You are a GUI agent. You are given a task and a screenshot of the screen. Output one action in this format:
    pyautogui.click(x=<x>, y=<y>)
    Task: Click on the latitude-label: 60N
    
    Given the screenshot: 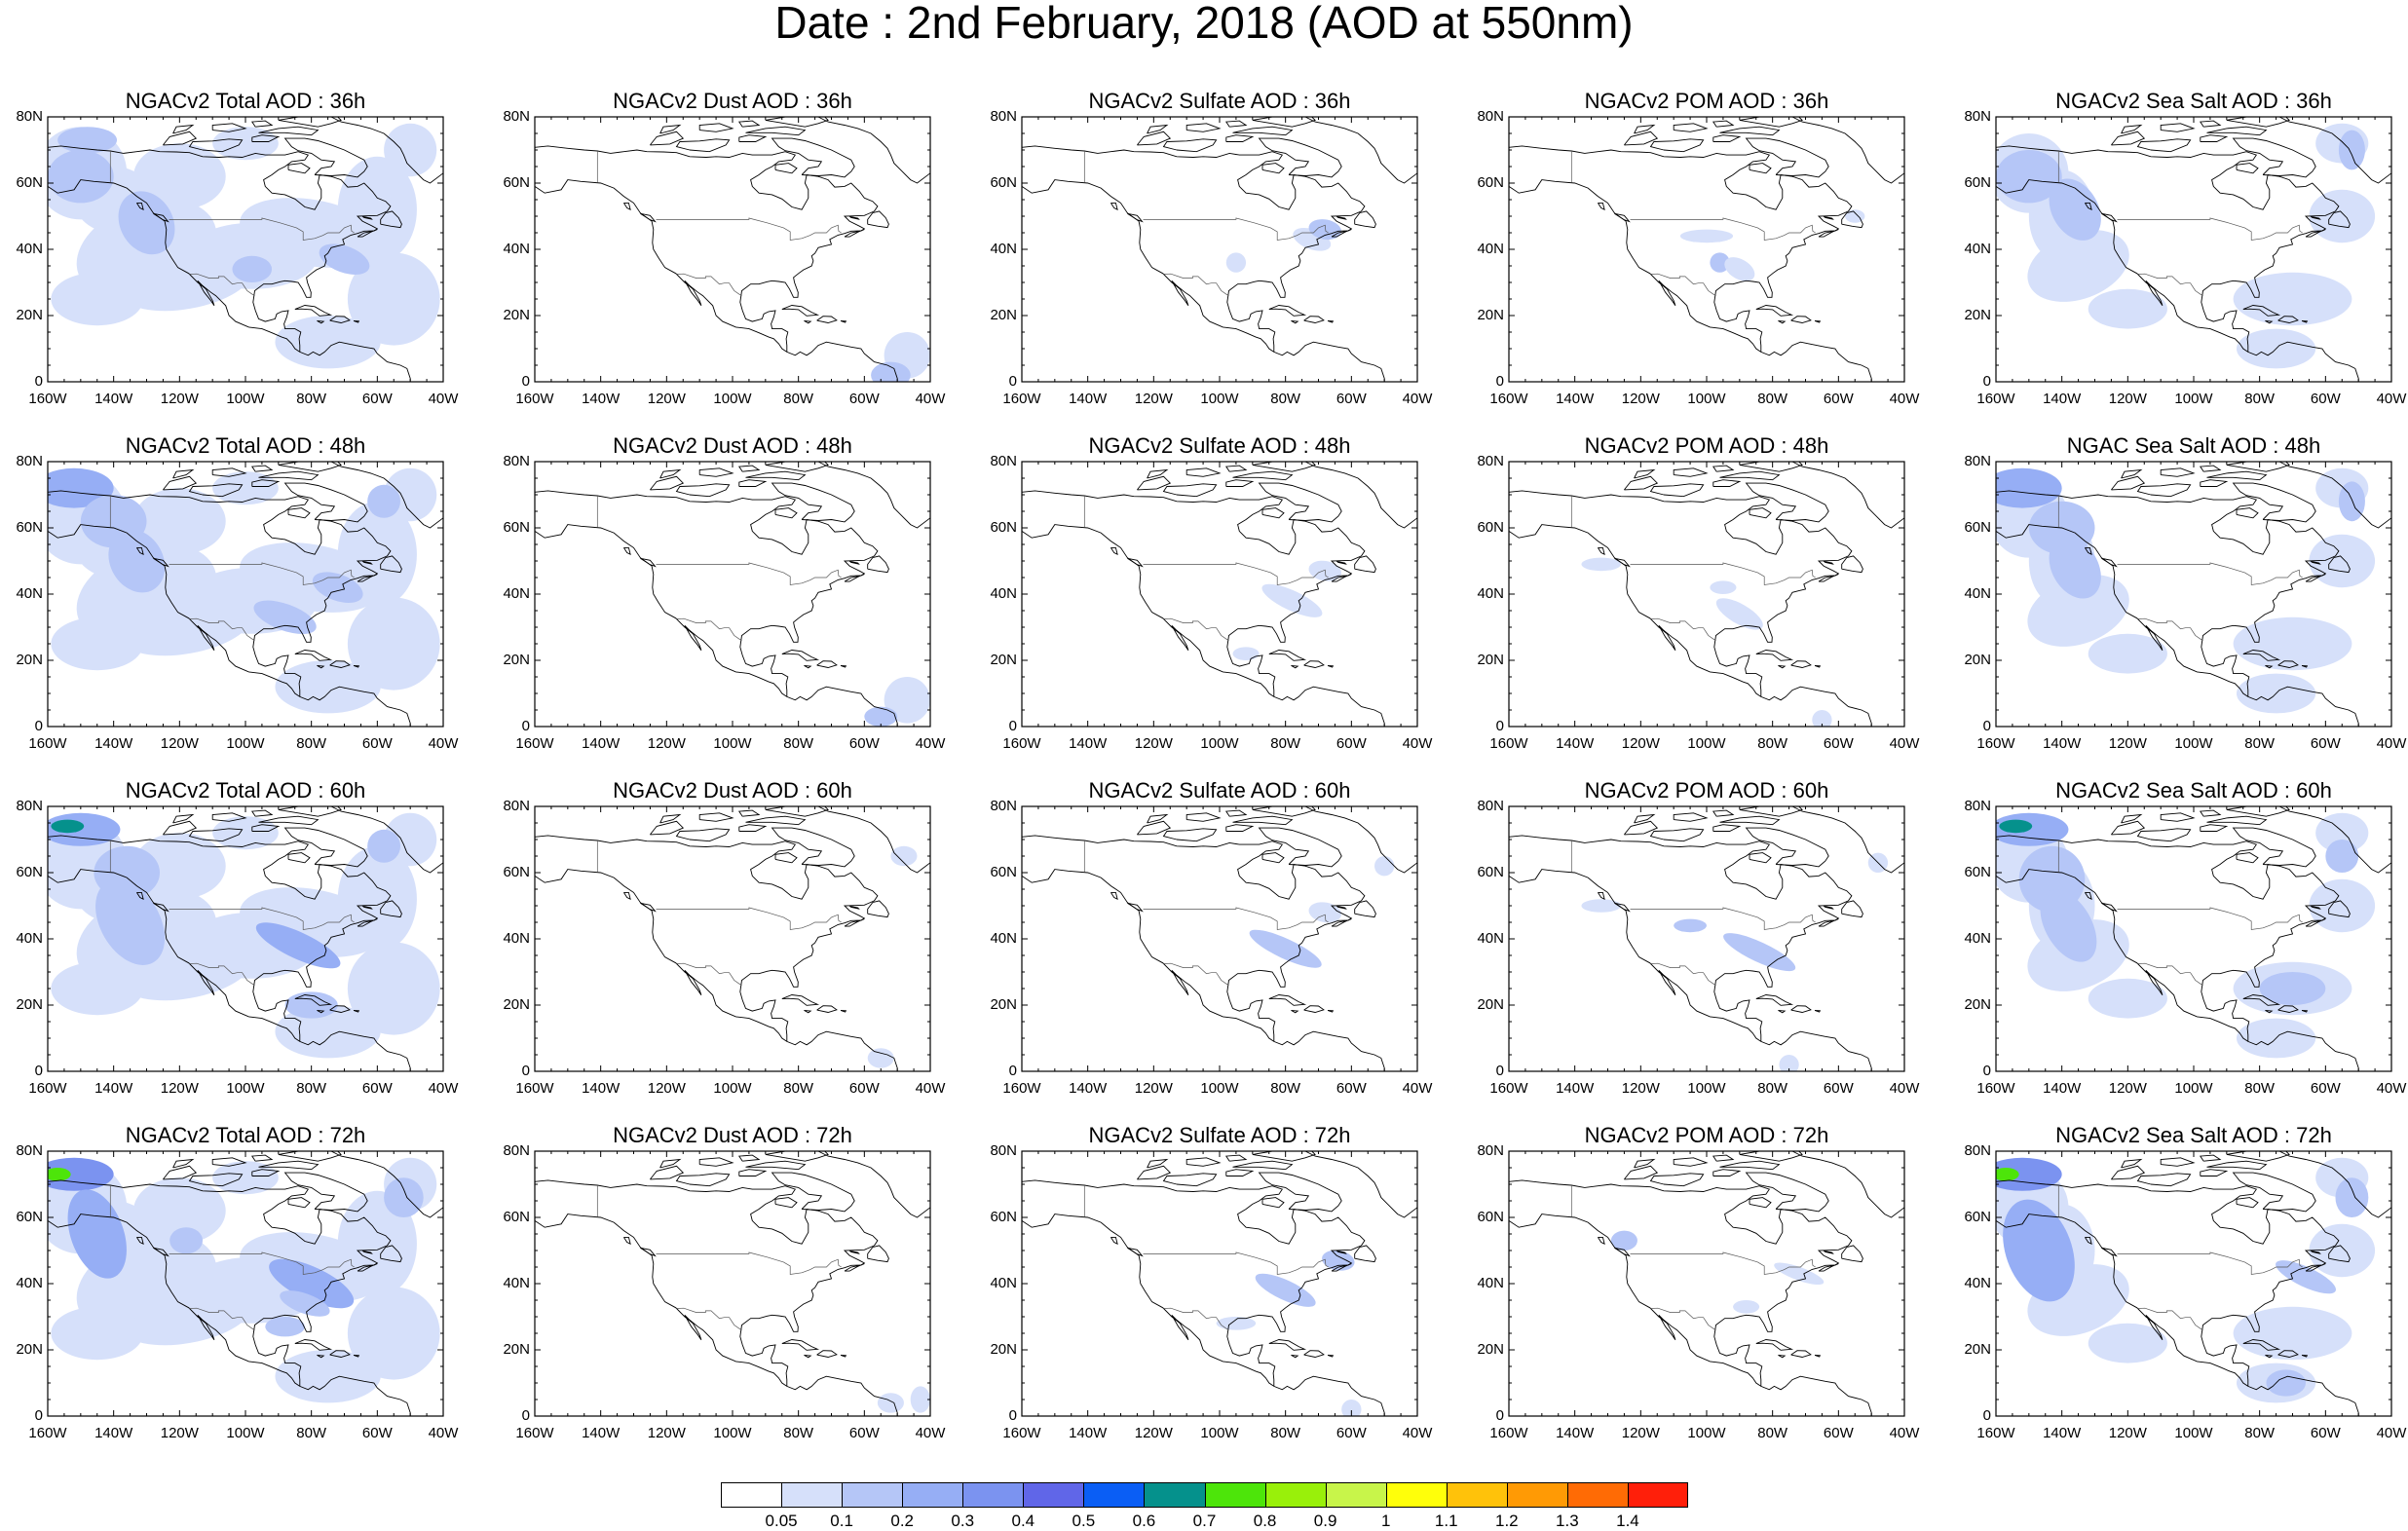 What is the action you would take?
    pyautogui.click(x=516, y=1217)
    